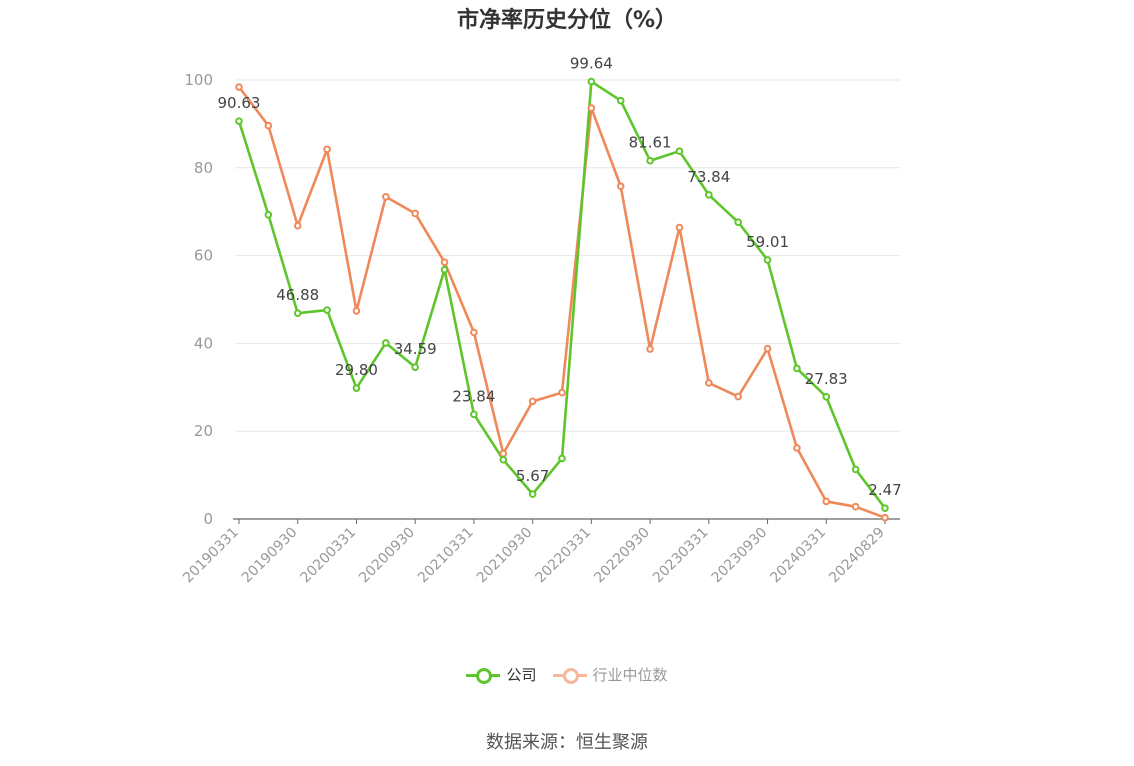  I want to click on data-label: 59.01, so click(767, 242).